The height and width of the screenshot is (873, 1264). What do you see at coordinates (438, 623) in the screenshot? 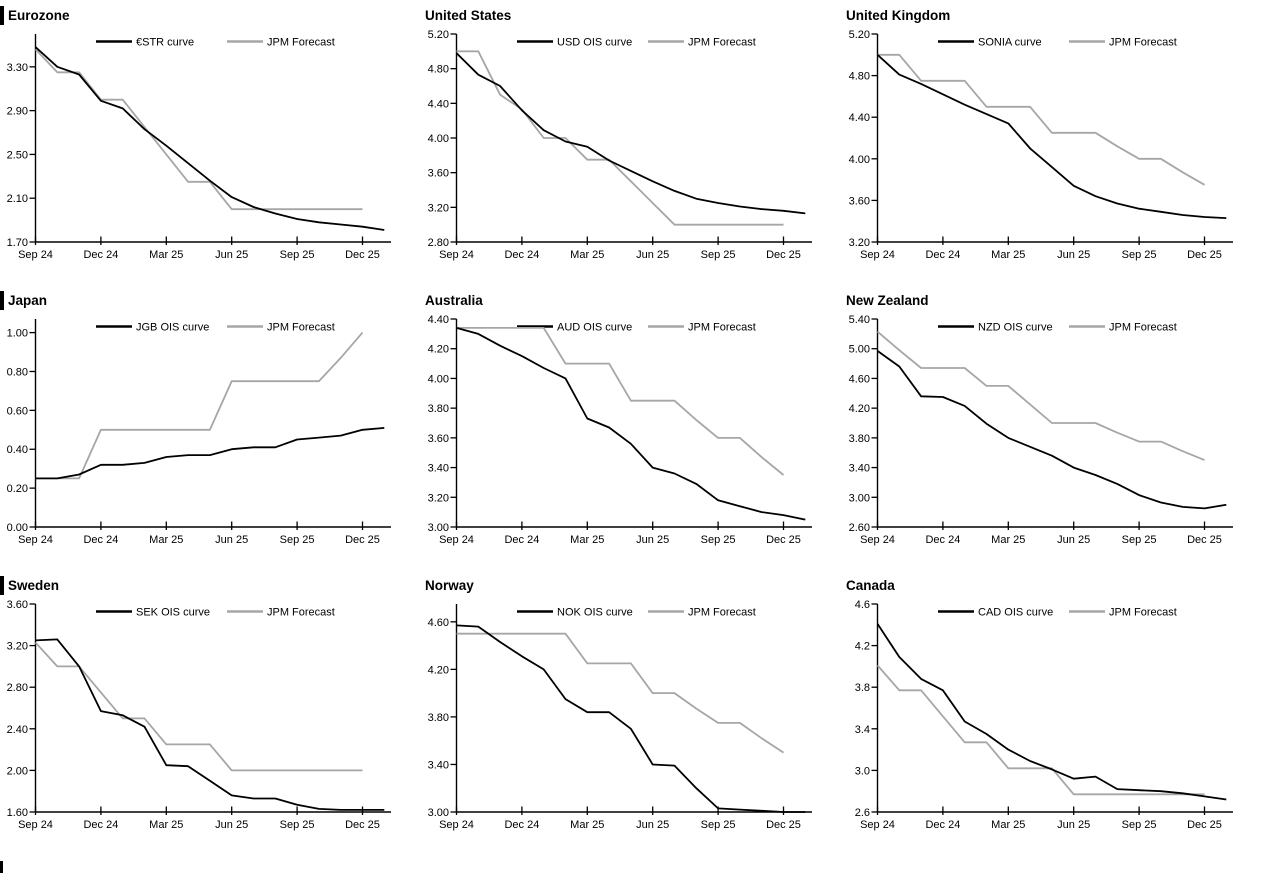
I see `y-tick-label: 4.60` at bounding box center [438, 623].